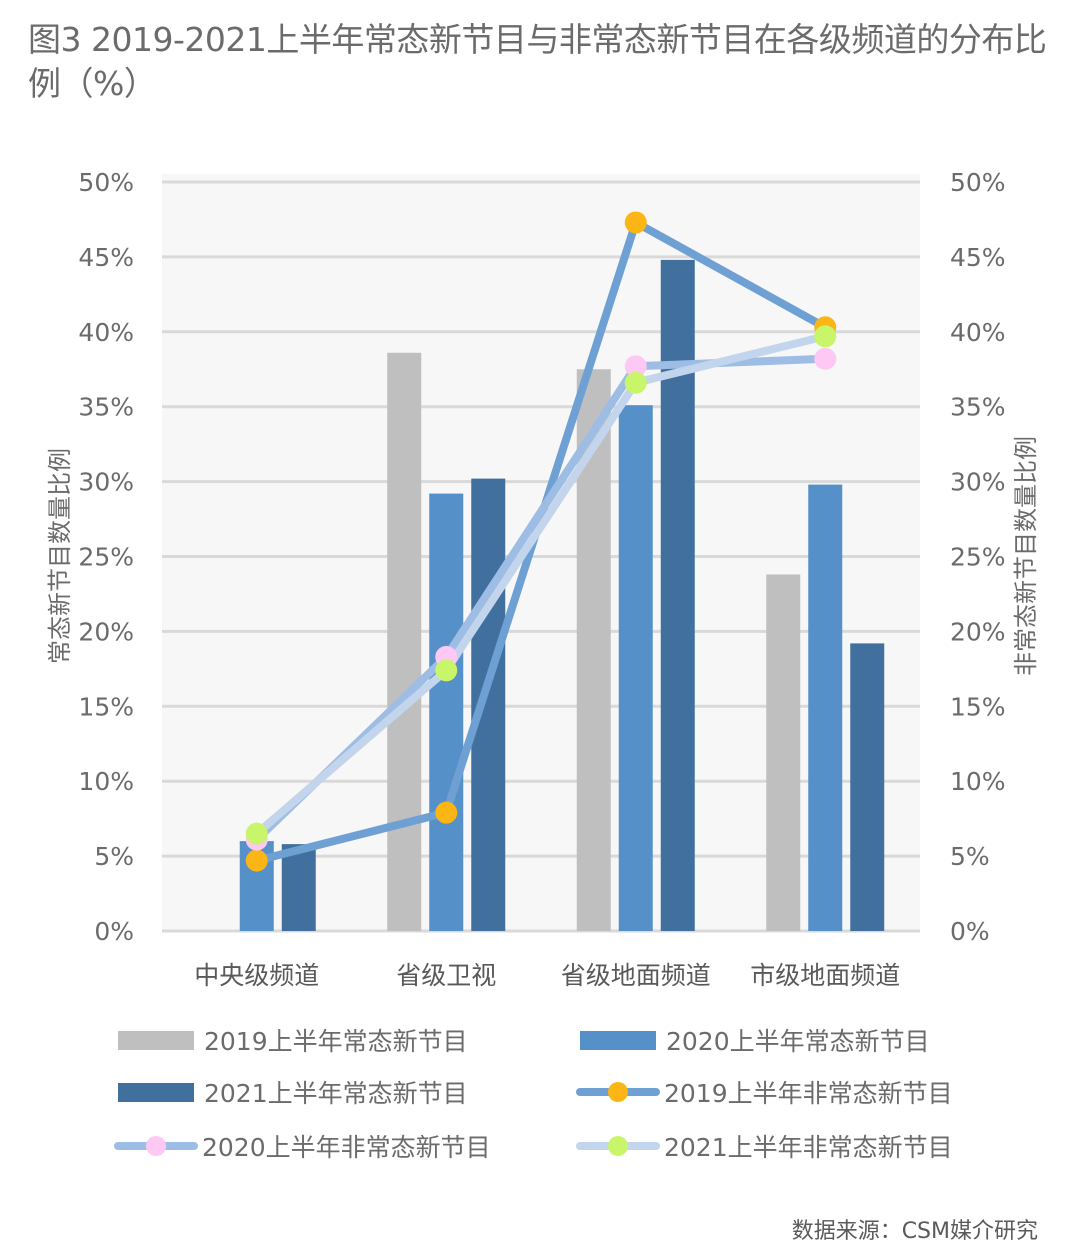 This screenshot has width=1080, height=1259. Describe the element at coordinates (256, 975) in the screenshot. I see `x-tick-label: 中央级频道` at that location.